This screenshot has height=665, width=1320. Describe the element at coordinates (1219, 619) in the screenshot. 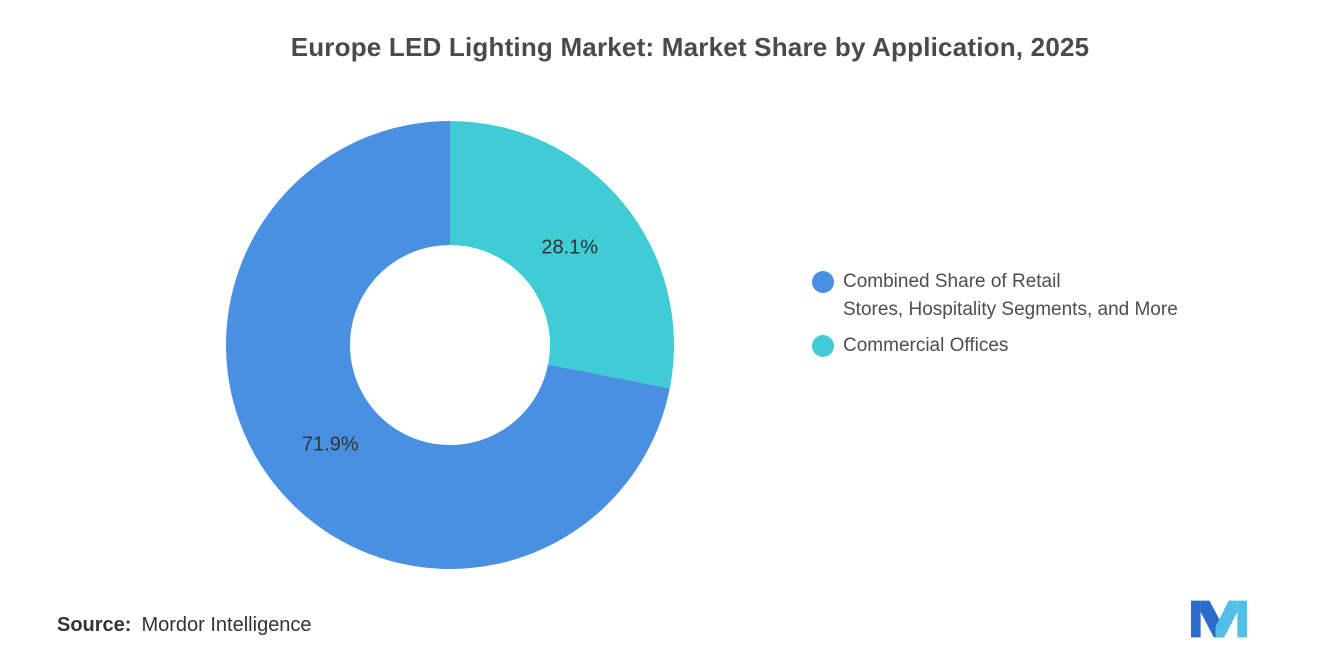

I see `mordor-intelligence-logo` at that location.